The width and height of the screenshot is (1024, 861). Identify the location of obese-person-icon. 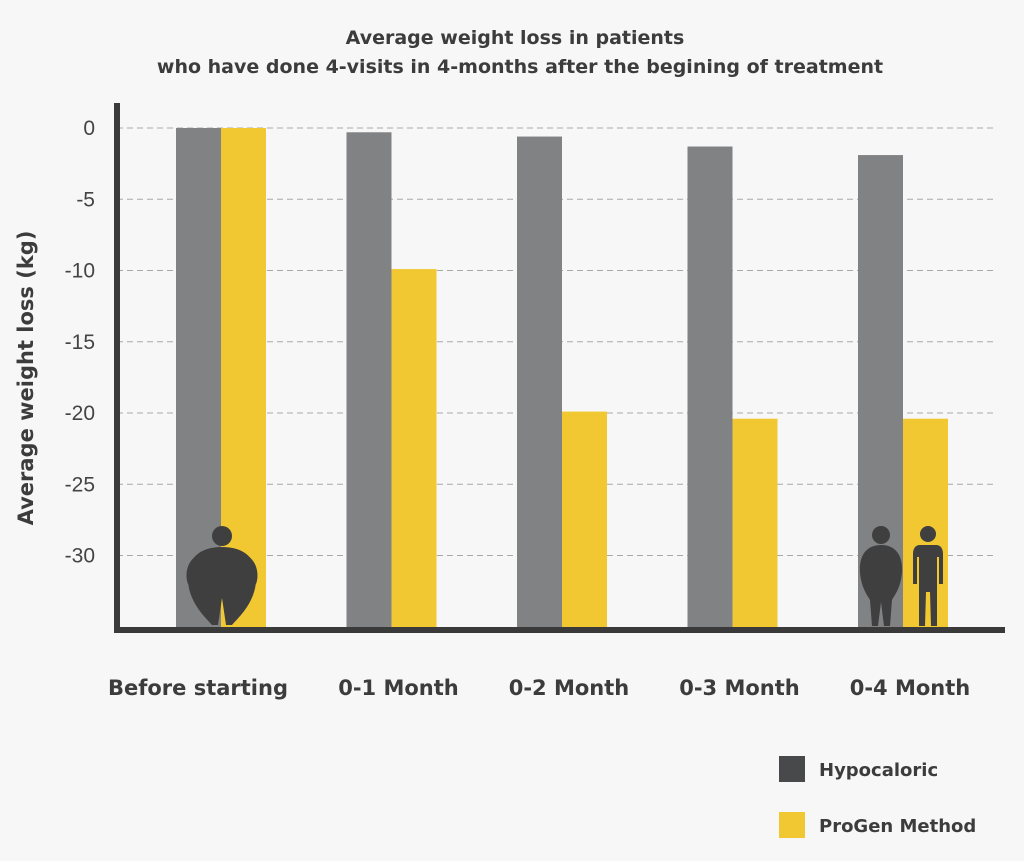
(222, 575).